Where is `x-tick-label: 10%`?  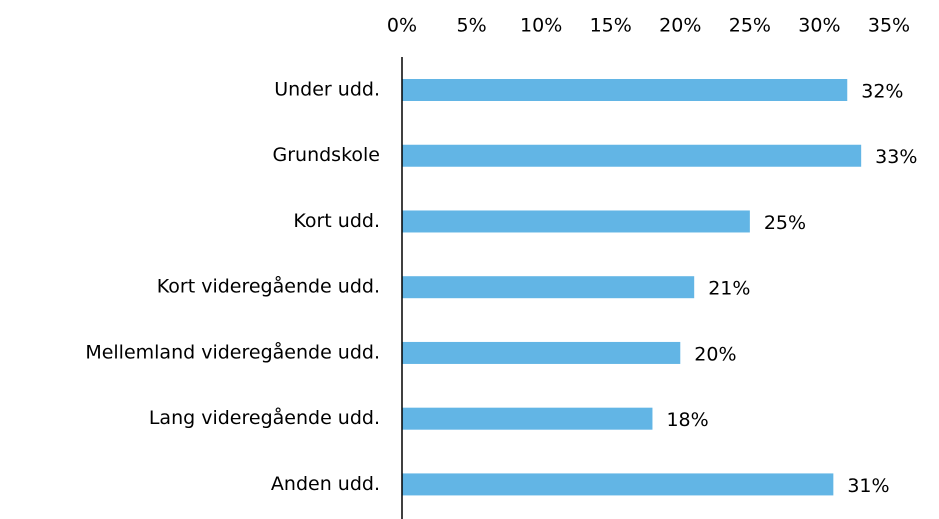
x-tick-label: 10% is located at coordinates (541, 26).